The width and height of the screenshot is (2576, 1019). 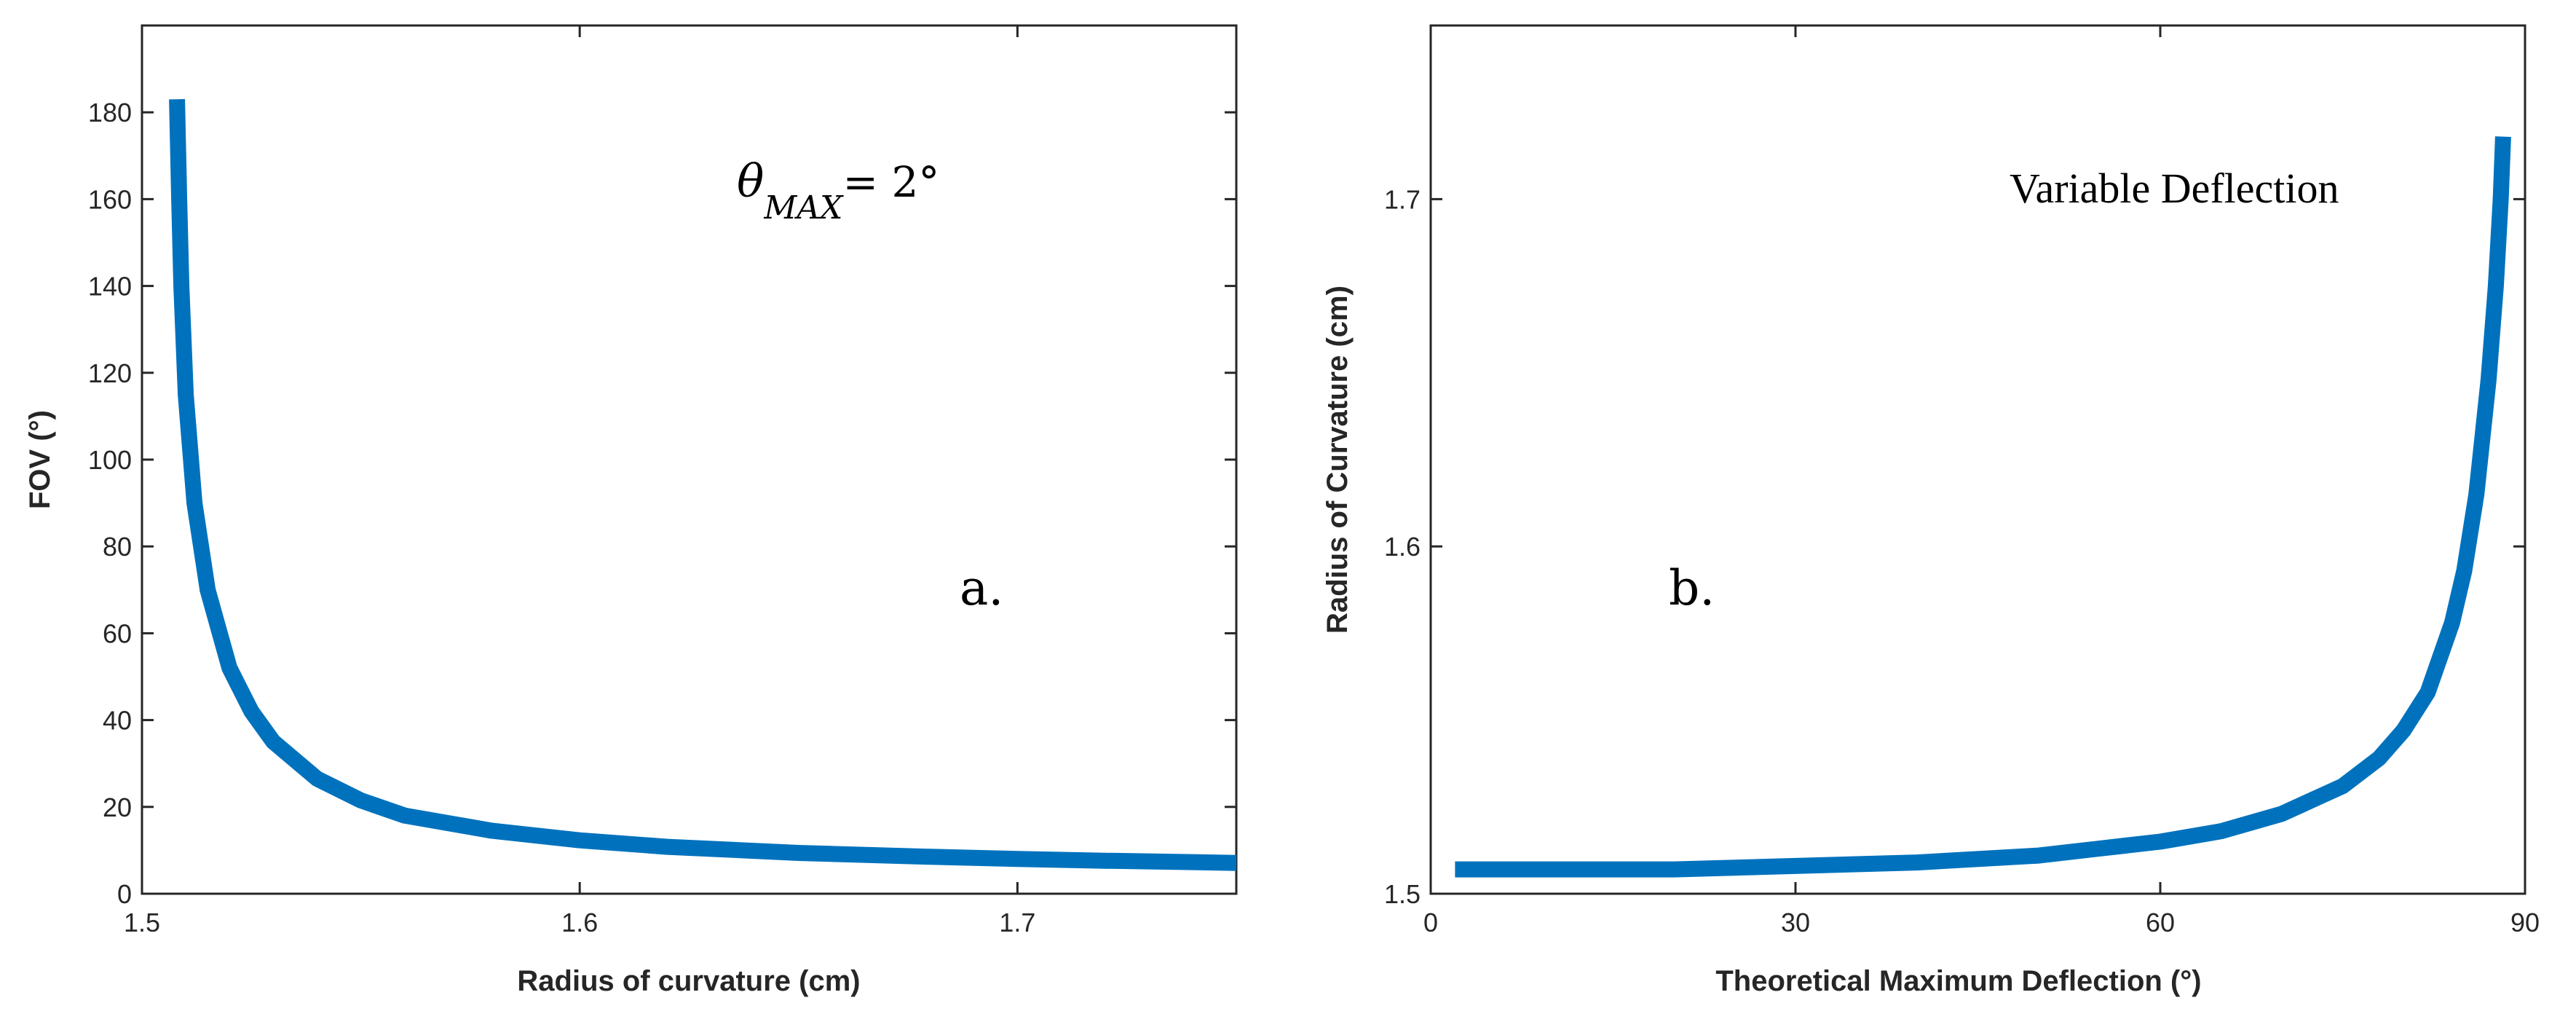 I want to click on panel-a-y-tick-label: 0, so click(x=124, y=894).